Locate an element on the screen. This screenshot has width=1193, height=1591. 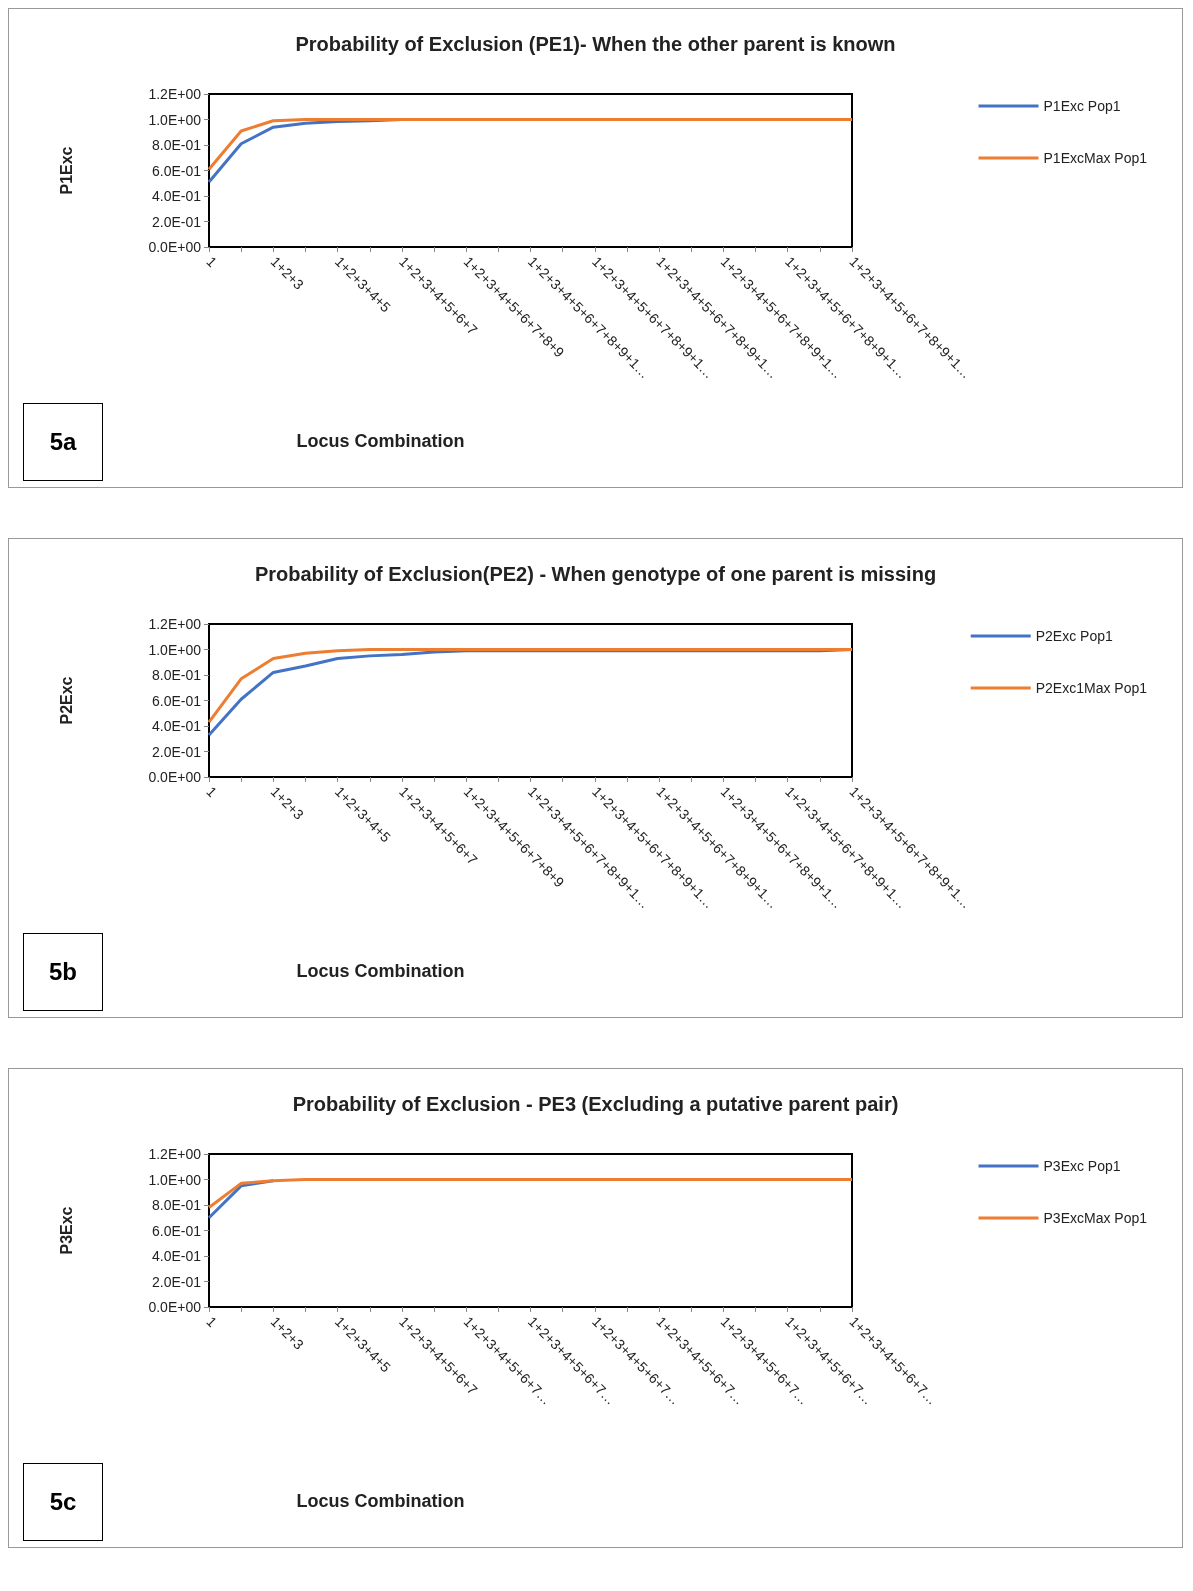
text: 5c is located at coordinates (63, 1502).